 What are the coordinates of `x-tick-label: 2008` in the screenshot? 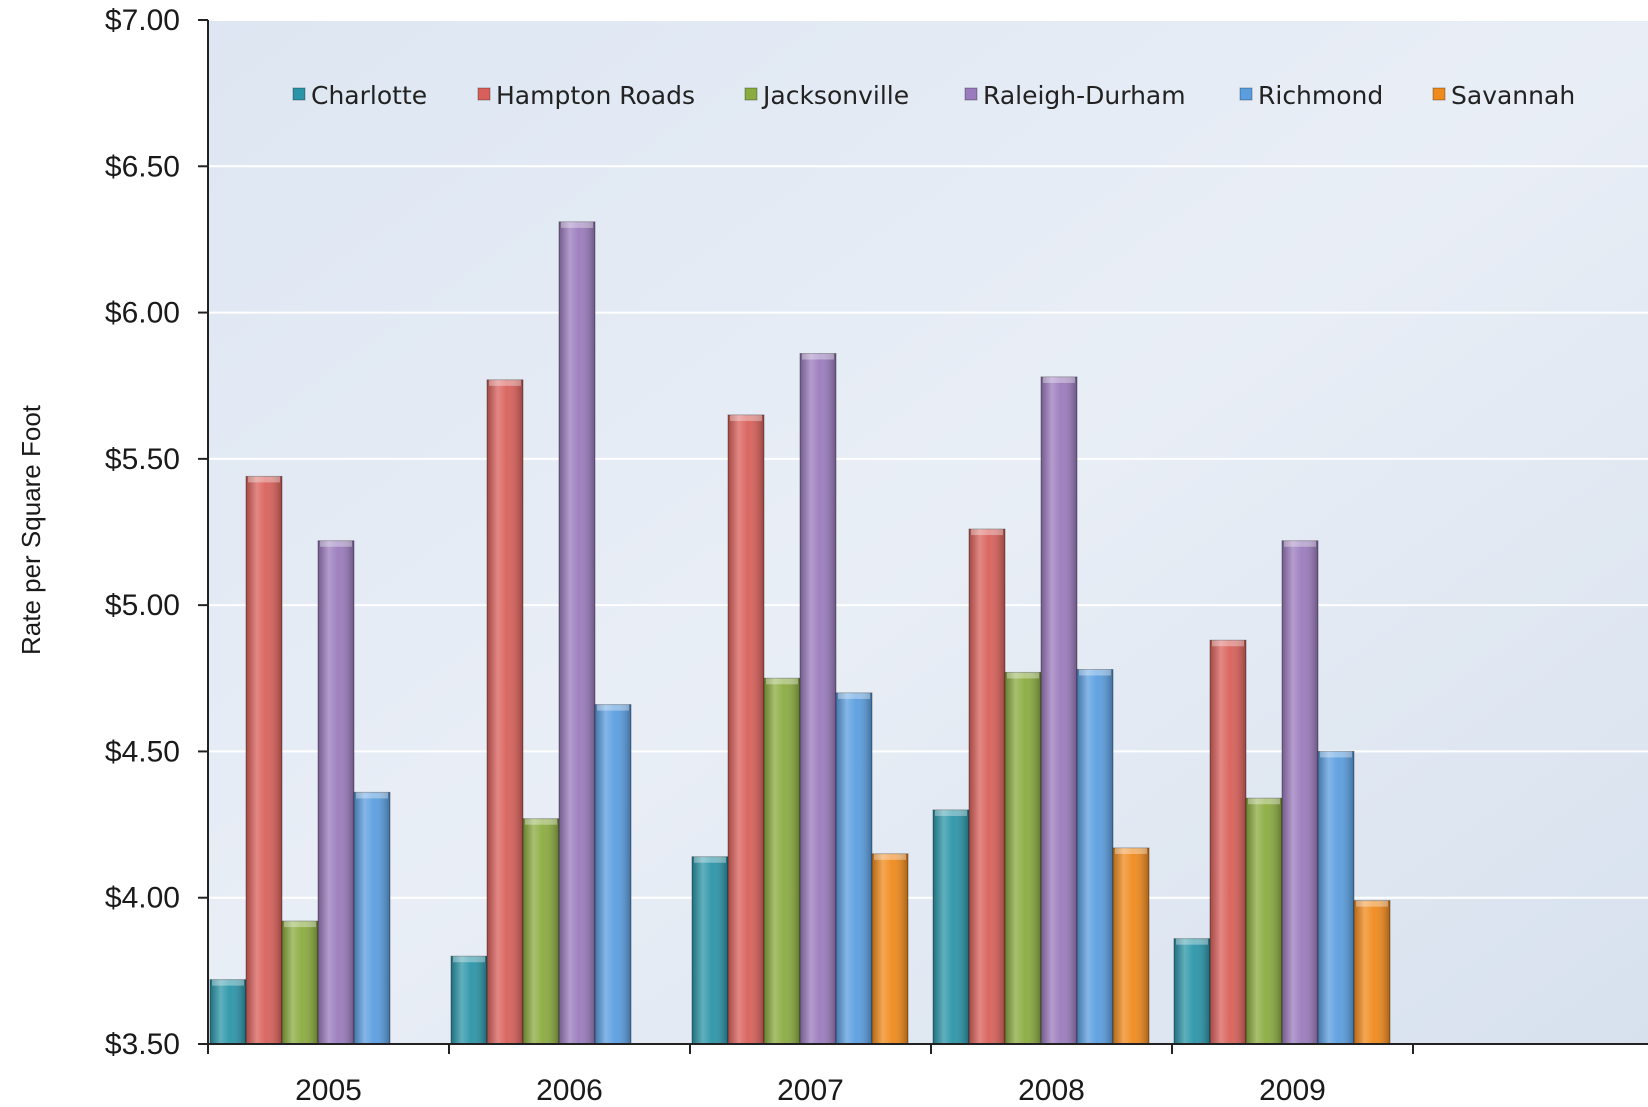 It's located at (1051, 1090).